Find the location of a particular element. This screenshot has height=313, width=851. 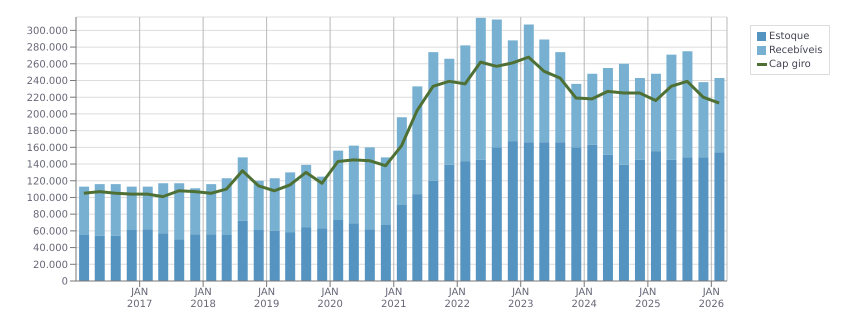

y-tick-label: 260.000 is located at coordinates (47, 64).